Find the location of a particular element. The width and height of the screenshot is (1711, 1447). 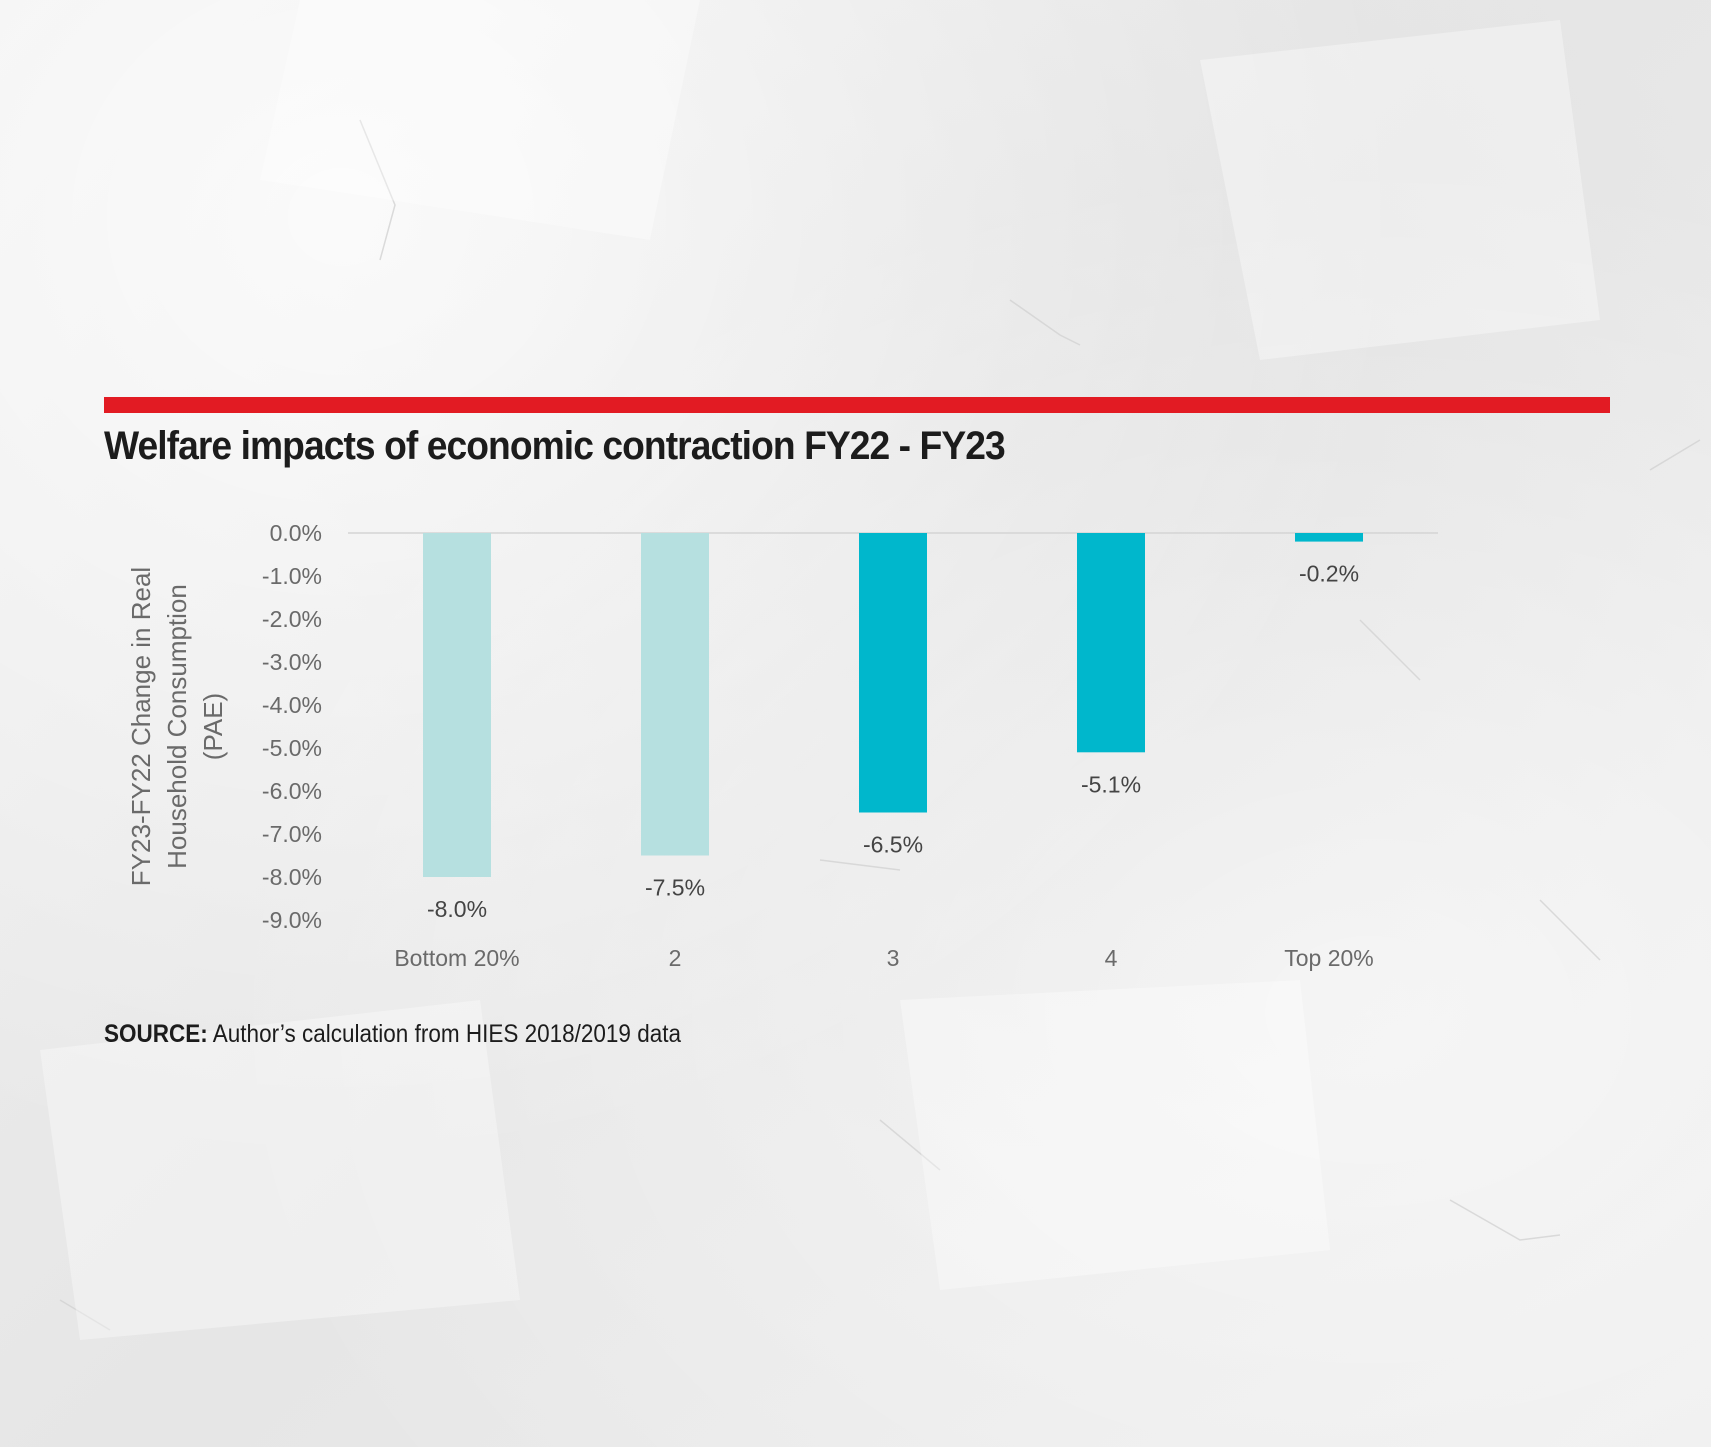

y-axis-title-line: Household Consumption is located at coordinates (177, 726).